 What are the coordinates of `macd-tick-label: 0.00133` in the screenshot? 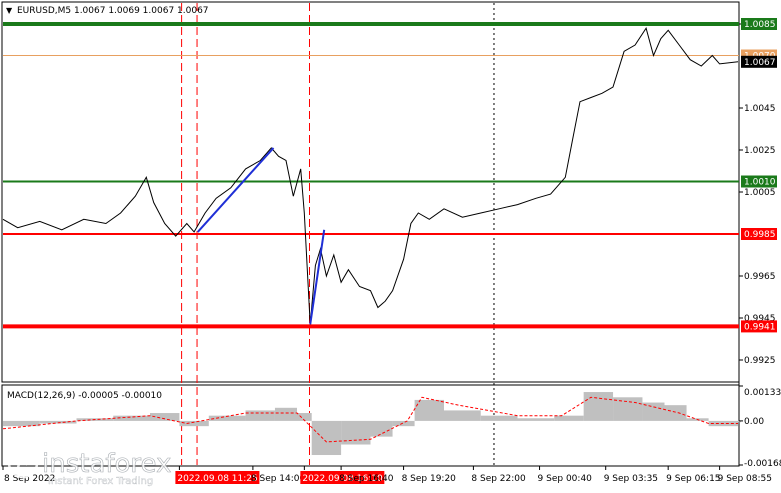 It's located at (762, 393).